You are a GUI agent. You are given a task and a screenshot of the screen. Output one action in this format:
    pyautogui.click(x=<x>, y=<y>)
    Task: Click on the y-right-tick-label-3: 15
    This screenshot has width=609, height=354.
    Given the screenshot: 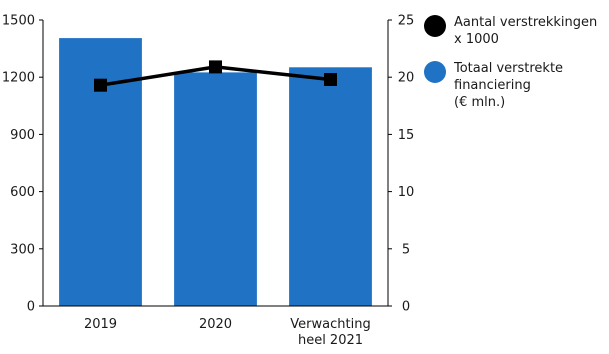 What is the action you would take?
    pyautogui.click(x=406, y=135)
    